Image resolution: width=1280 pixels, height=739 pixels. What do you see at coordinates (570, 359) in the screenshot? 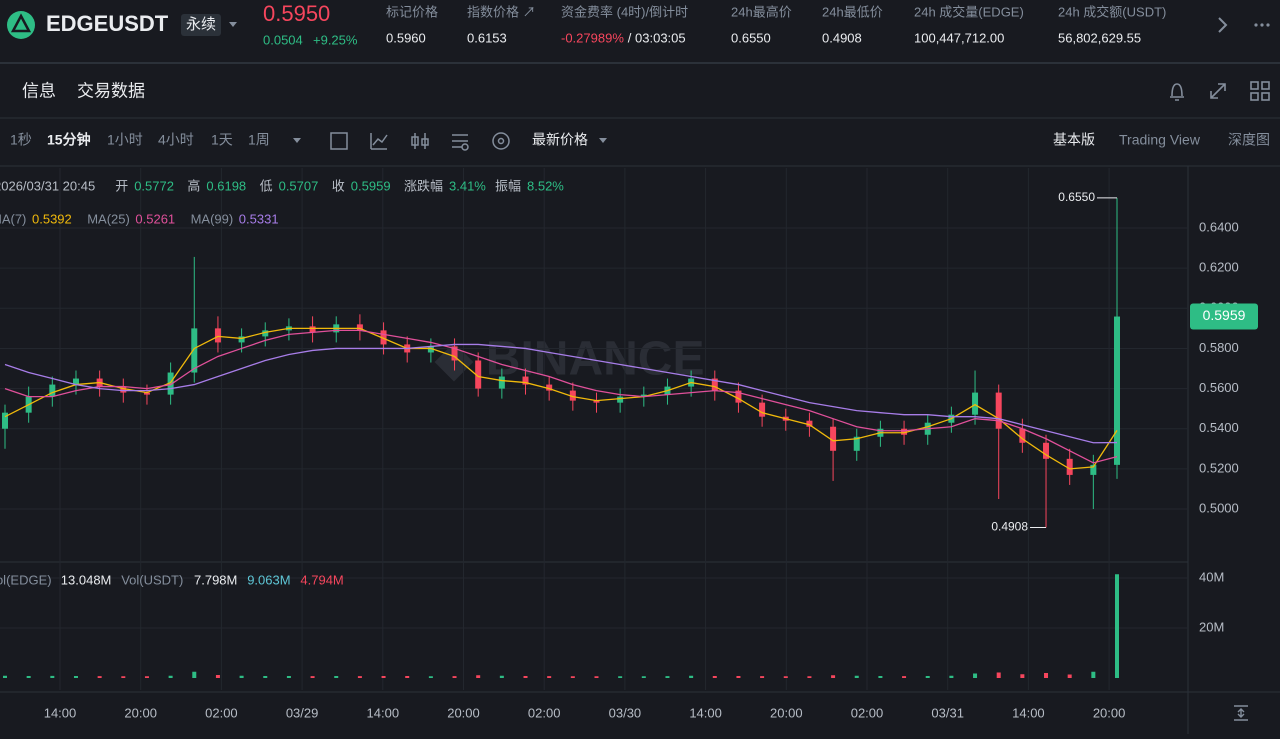
I see `watermark: ◆ BINANCE` at bounding box center [570, 359].